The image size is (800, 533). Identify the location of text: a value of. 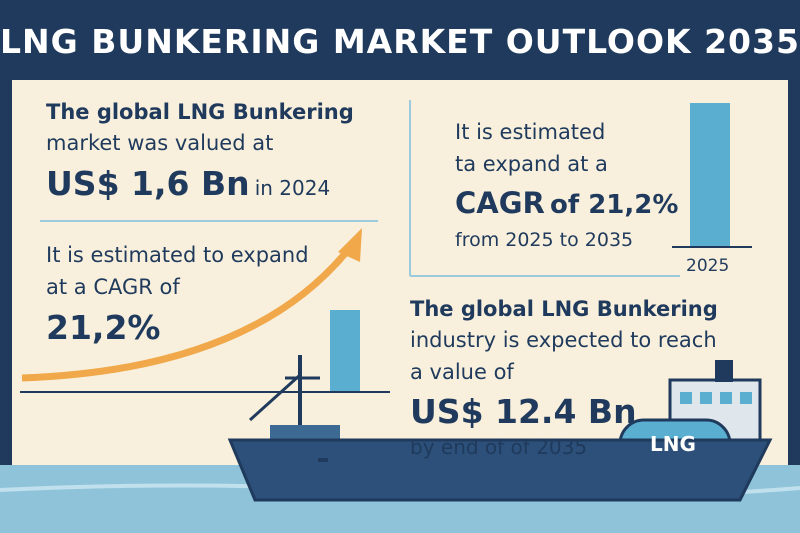
(462, 372).